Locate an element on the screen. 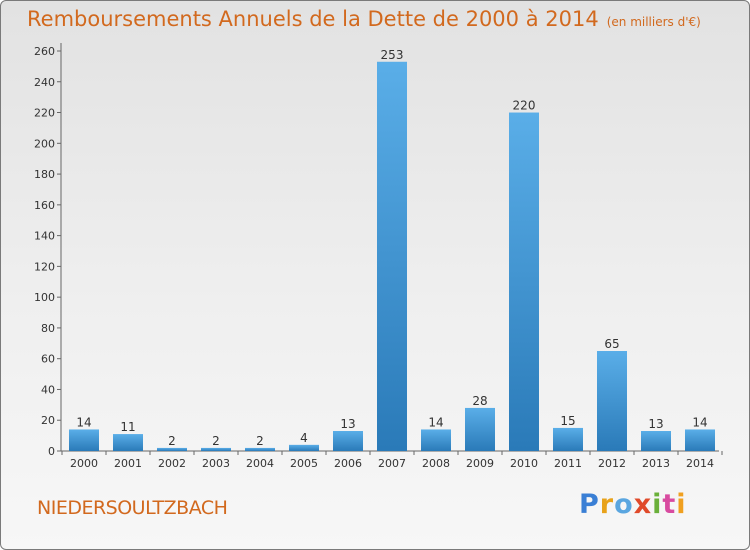 The height and width of the screenshot is (550, 750). value-label-2004: 2 is located at coordinates (260, 441).